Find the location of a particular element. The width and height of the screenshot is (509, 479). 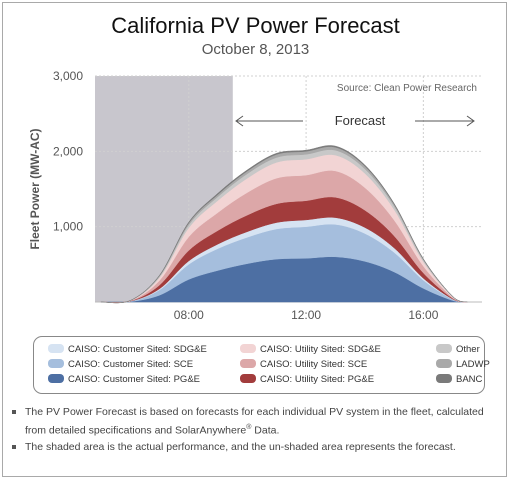

note-tail: Data. is located at coordinates (265, 430).